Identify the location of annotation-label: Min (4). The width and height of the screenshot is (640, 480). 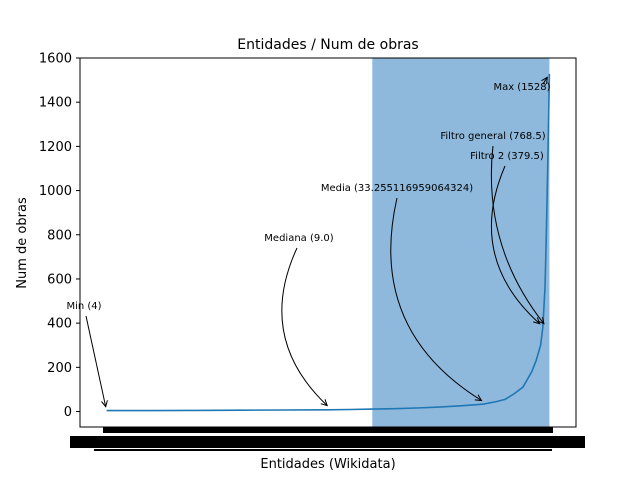
(83, 306).